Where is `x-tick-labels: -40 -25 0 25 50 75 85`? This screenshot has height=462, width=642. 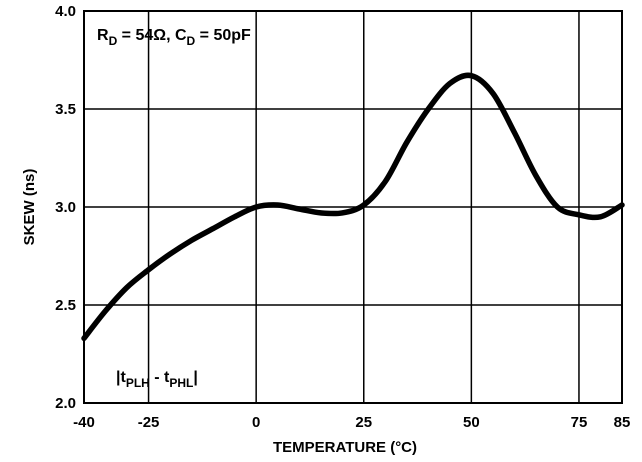 x-tick-labels: -40 -25 0 25 50 75 85 is located at coordinates (351, 422).